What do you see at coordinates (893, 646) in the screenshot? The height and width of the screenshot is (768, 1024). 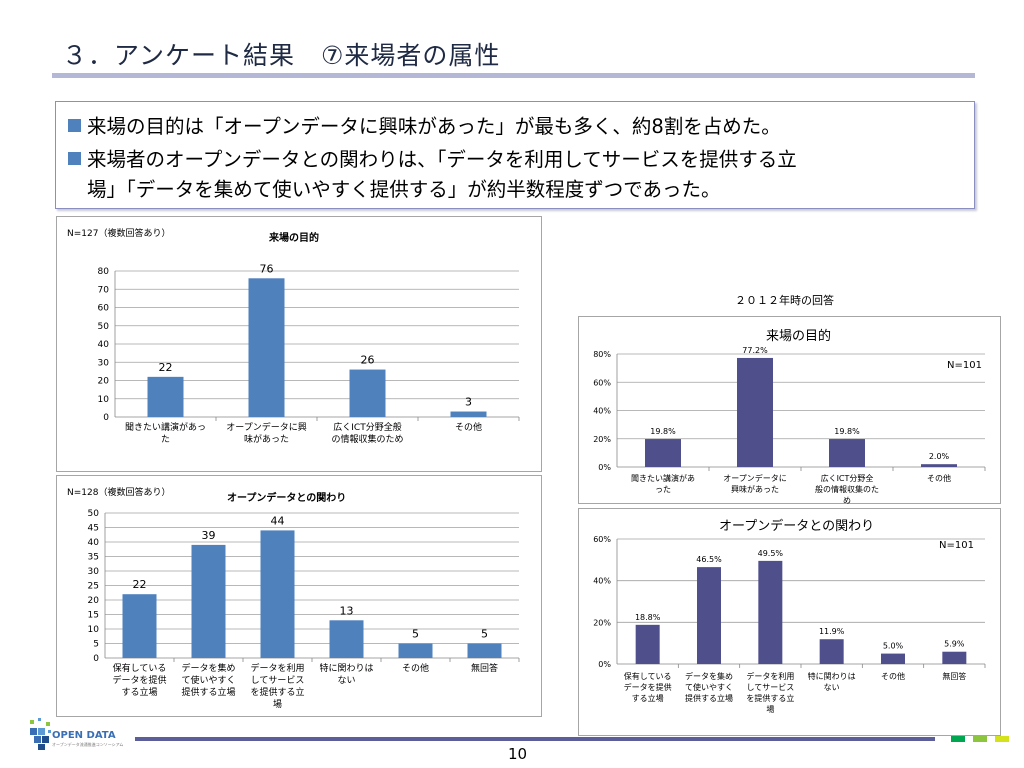 I see `data-label: 5.0%` at bounding box center [893, 646].